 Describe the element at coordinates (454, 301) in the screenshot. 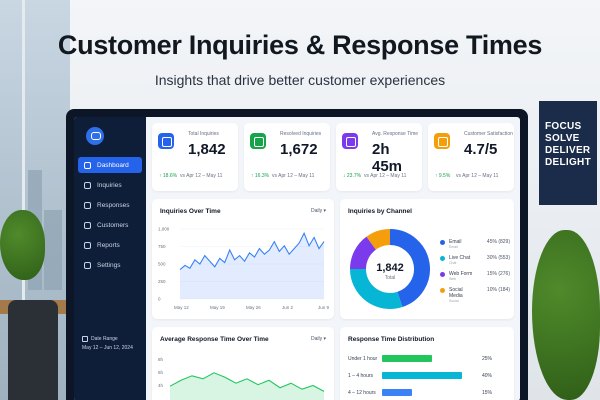

I see `legend-sublabel: Social` at that location.